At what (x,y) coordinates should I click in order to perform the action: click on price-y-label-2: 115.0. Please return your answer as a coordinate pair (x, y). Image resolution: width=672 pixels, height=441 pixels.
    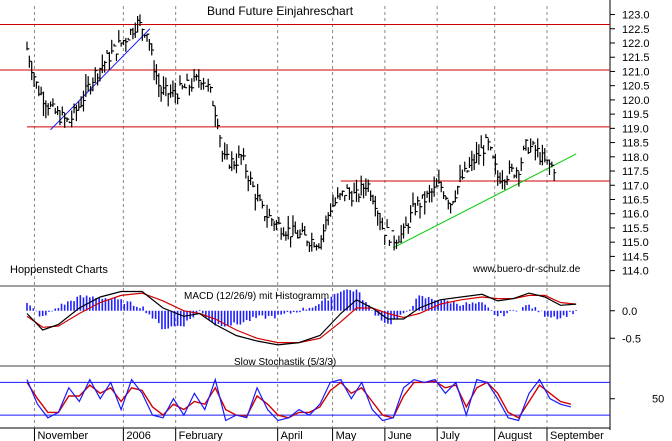
    Looking at the image, I should click on (635, 243).